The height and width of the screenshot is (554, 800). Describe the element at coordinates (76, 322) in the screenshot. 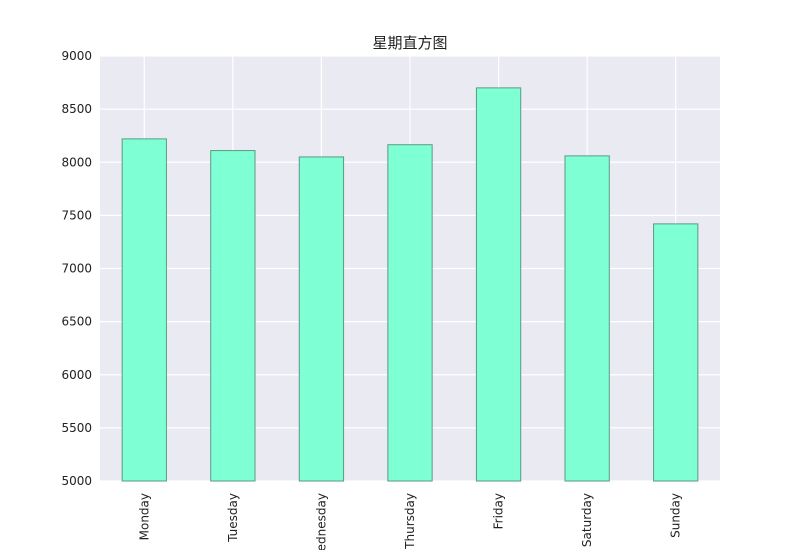

I see `y-tick-label: 6500` at that location.